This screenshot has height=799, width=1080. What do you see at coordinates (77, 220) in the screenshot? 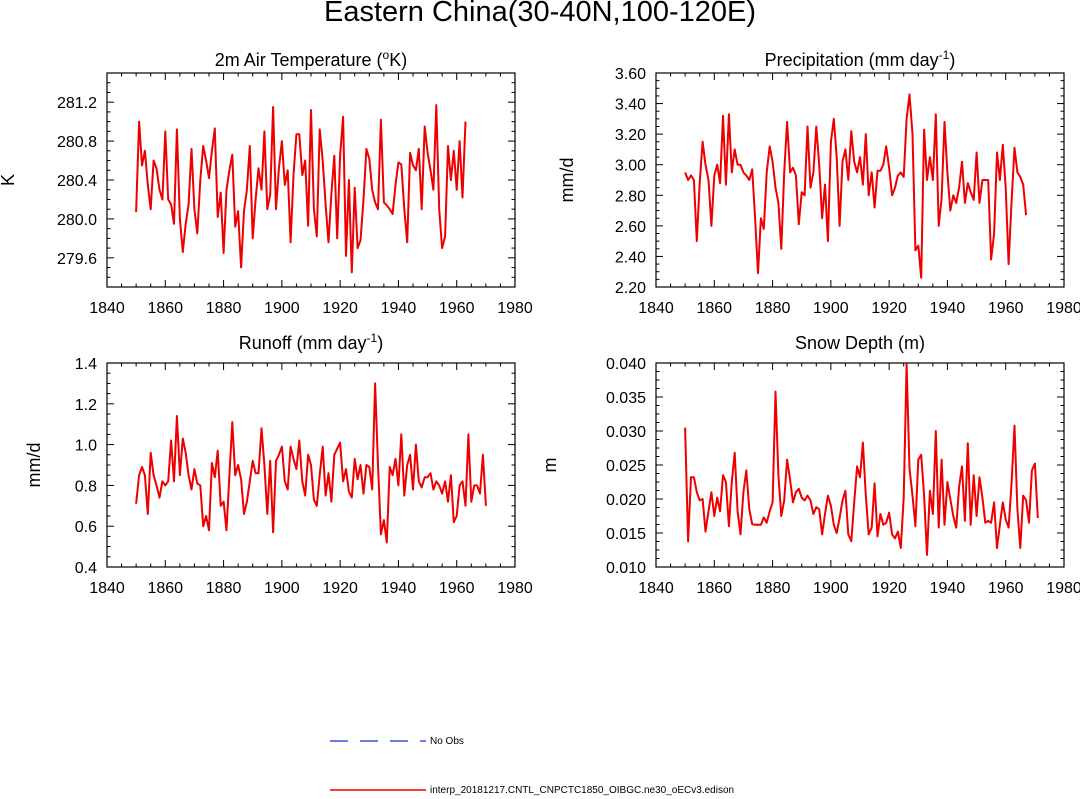
I see `y-tick-label: 280.0` at bounding box center [77, 220].